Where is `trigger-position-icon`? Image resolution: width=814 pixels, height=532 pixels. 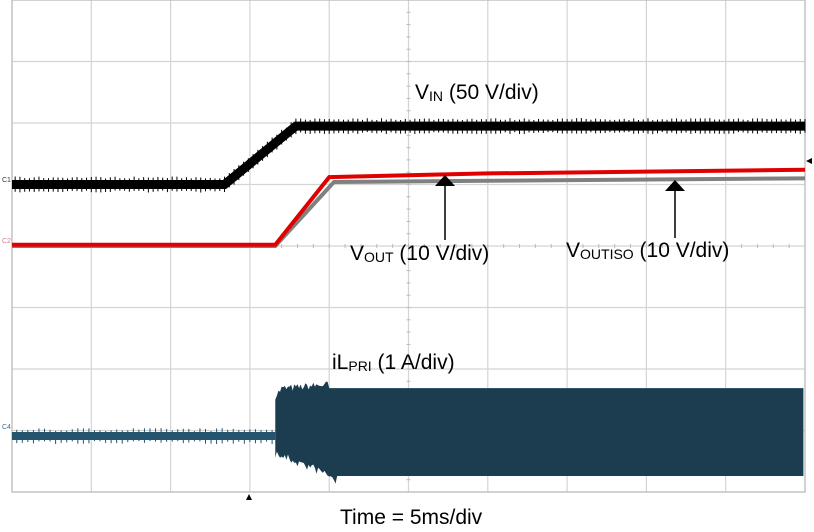
trigger-position-icon is located at coordinates (249, 497).